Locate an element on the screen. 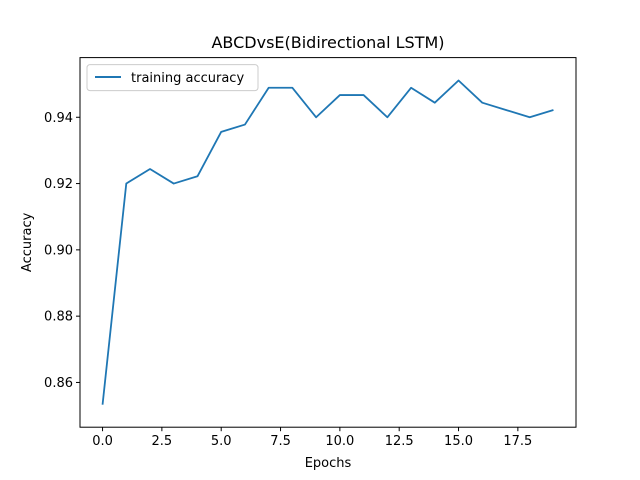  x-axis-title: Epochs is located at coordinates (328, 463).